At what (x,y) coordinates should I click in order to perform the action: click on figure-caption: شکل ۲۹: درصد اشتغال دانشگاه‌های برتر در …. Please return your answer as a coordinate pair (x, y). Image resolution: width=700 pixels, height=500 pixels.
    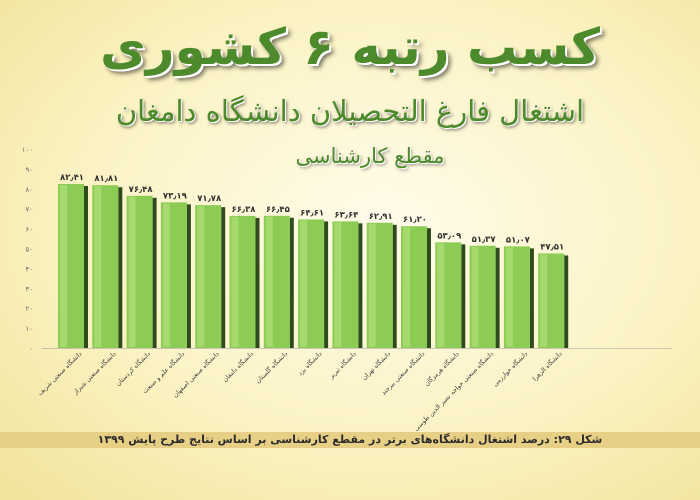
    Looking at the image, I should click on (350, 439).